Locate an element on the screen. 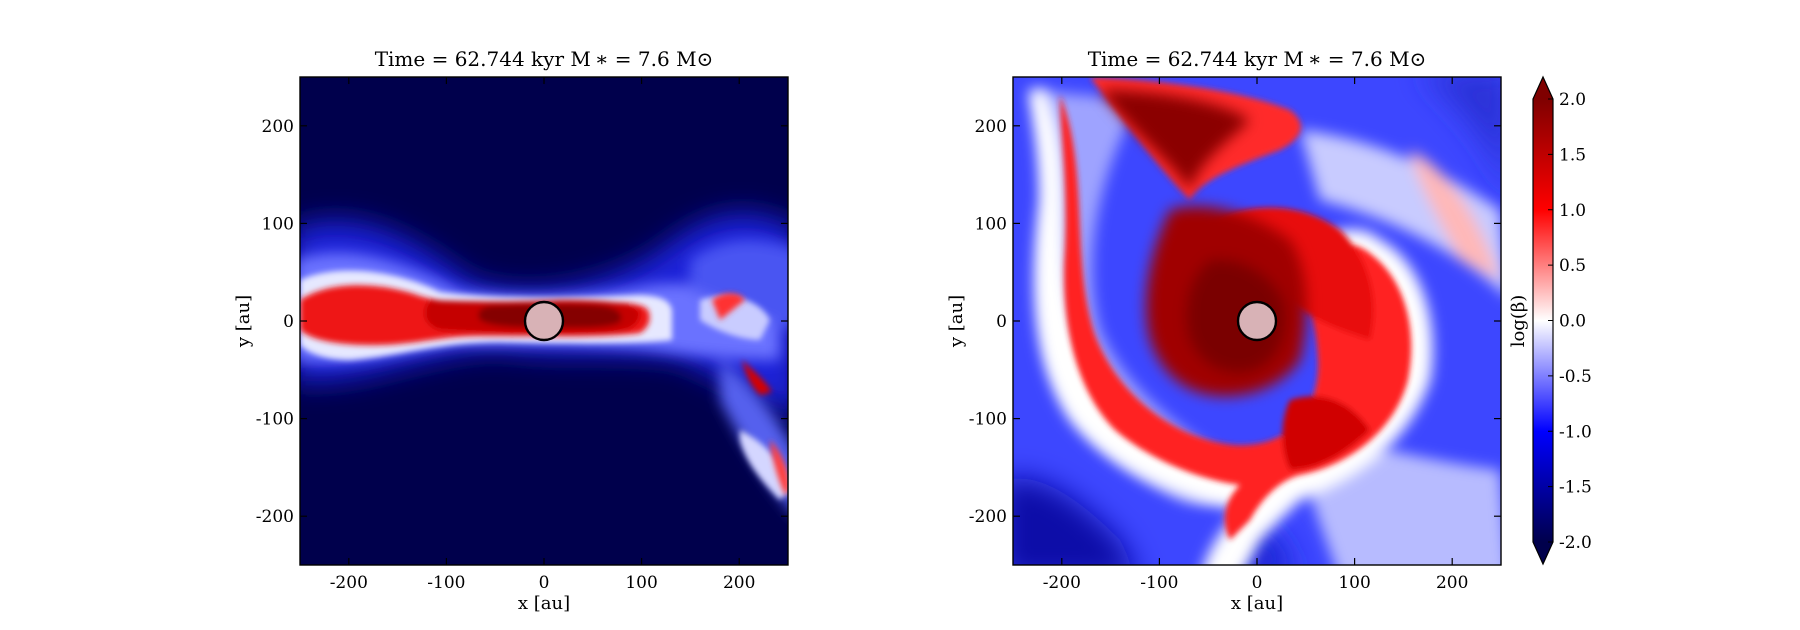 Image resolution: width=1800 pixels, height=630 pixels. colorbar-tick-label: -0.5 is located at coordinates (1575, 377).